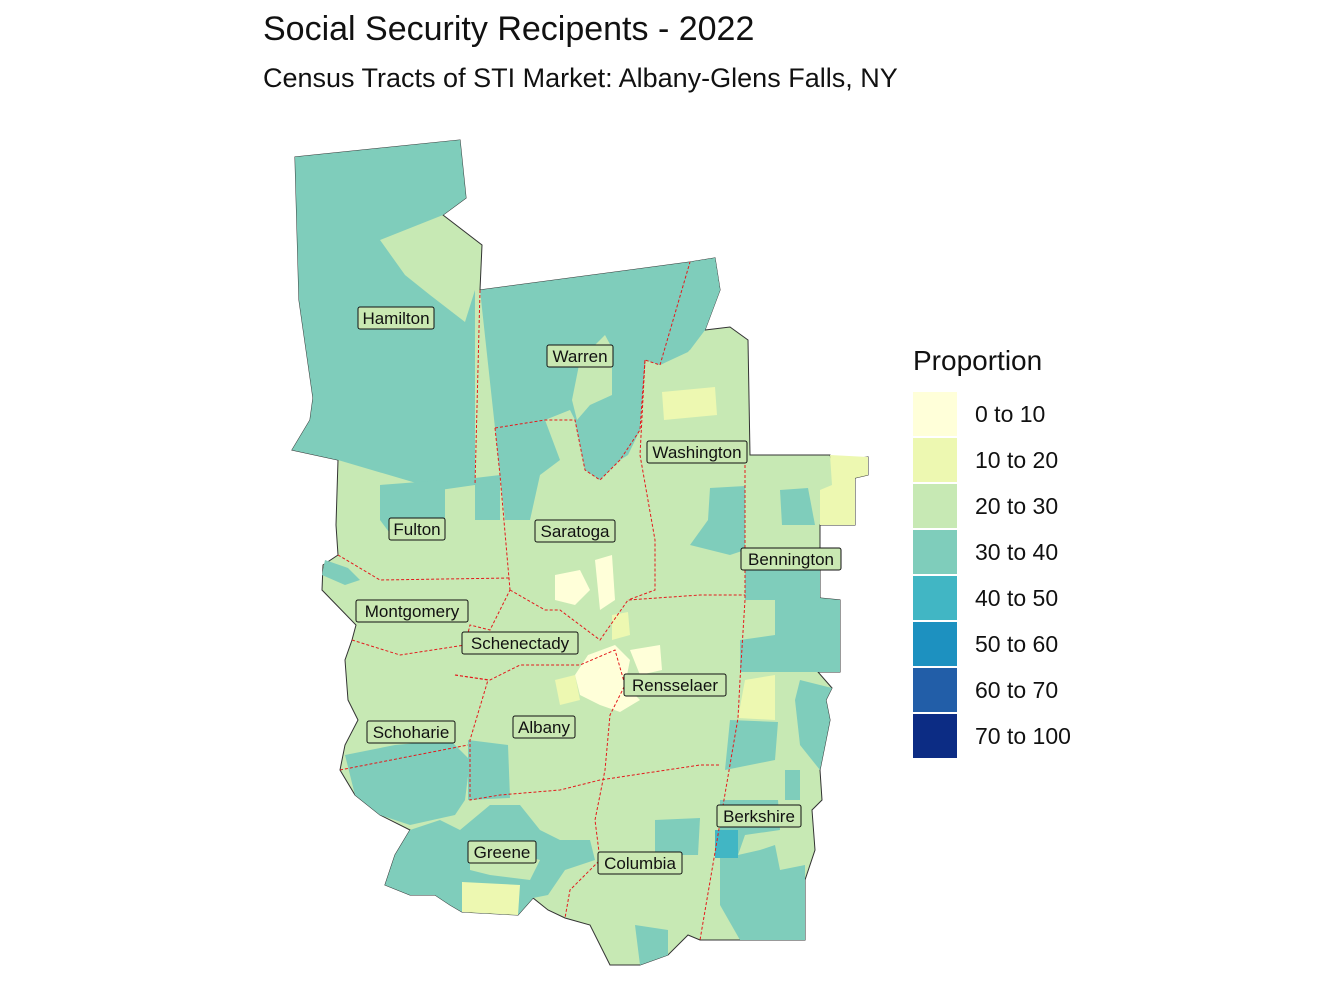  I want to click on county-name: Bennington, so click(791, 559).